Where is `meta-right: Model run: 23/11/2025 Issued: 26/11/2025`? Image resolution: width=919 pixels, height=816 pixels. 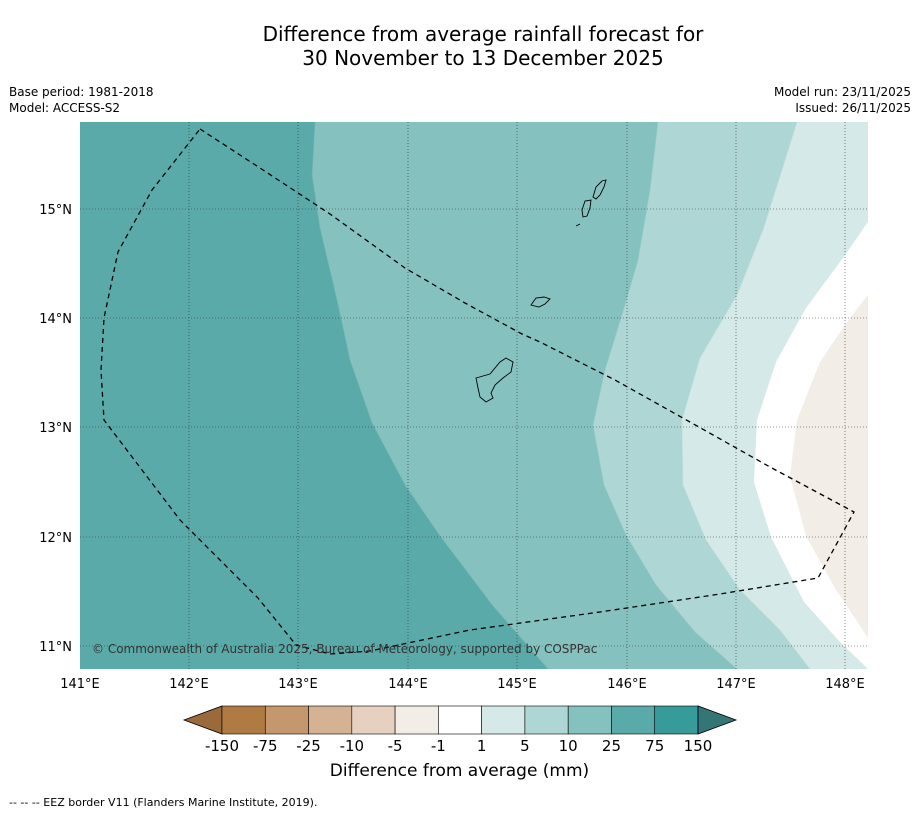 meta-right: Model run: 23/11/2025 Issued: 26/11/2025 is located at coordinates (842, 100).